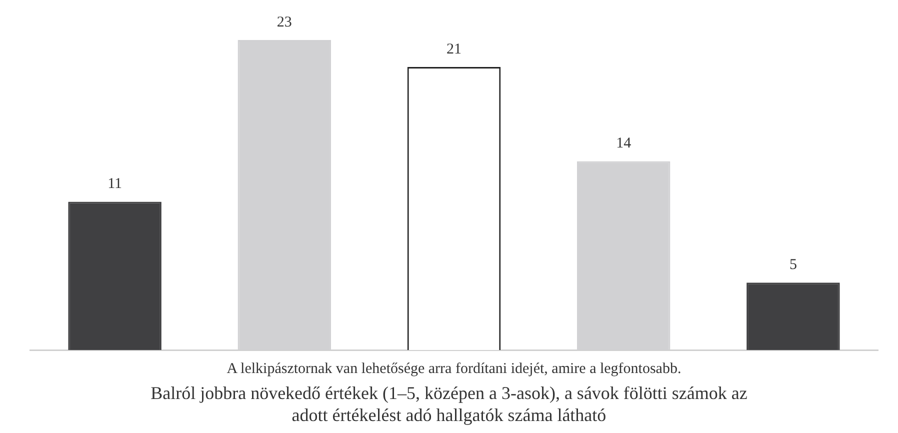 This screenshot has width=898, height=433. I want to click on x-axis-title: A lelkipásztornak van lehetősége arra fordítani idejét, amire a legfontosabb., so click(454, 368).